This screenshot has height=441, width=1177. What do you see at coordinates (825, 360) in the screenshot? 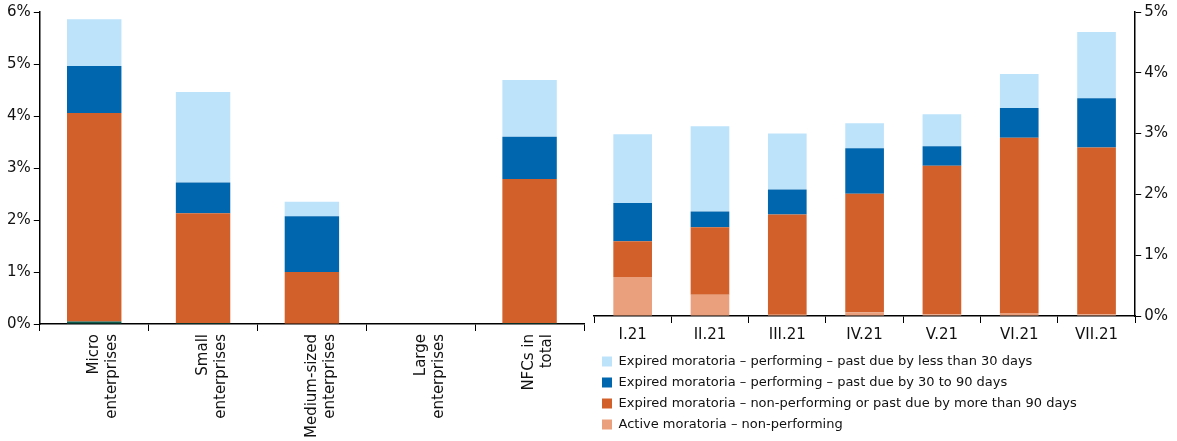
I see `legend-label: Expired moratoria – performing – past due by less than 30 days` at bounding box center [825, 360].